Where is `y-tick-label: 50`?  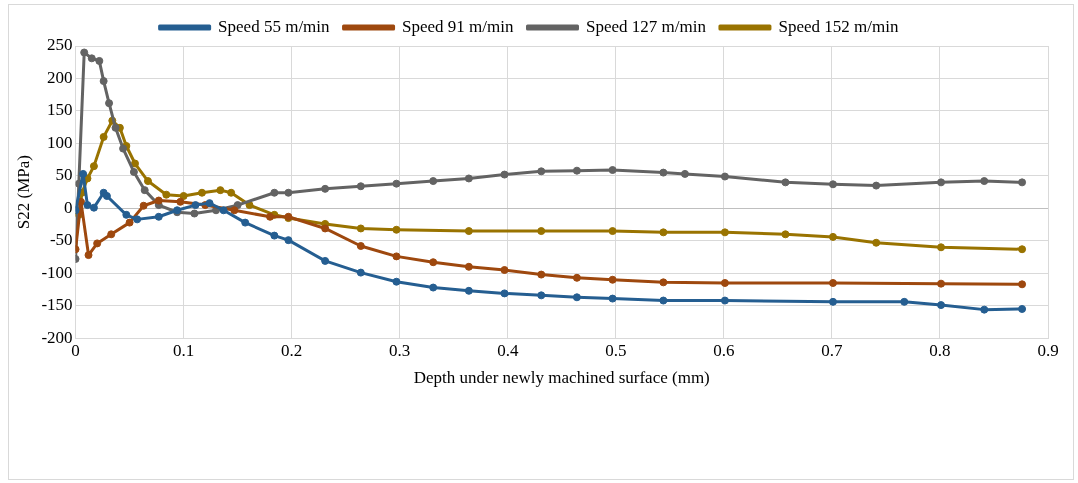 y-tick-label: 50 is located at coordinates (64, 175).